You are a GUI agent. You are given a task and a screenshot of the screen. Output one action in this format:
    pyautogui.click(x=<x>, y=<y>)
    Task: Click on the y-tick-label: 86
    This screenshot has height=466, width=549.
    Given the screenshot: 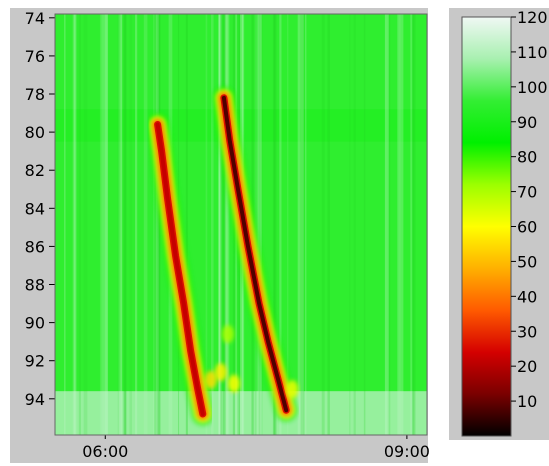 What is the action you would take?
    pyautogui.click(x=35, y=246)
    